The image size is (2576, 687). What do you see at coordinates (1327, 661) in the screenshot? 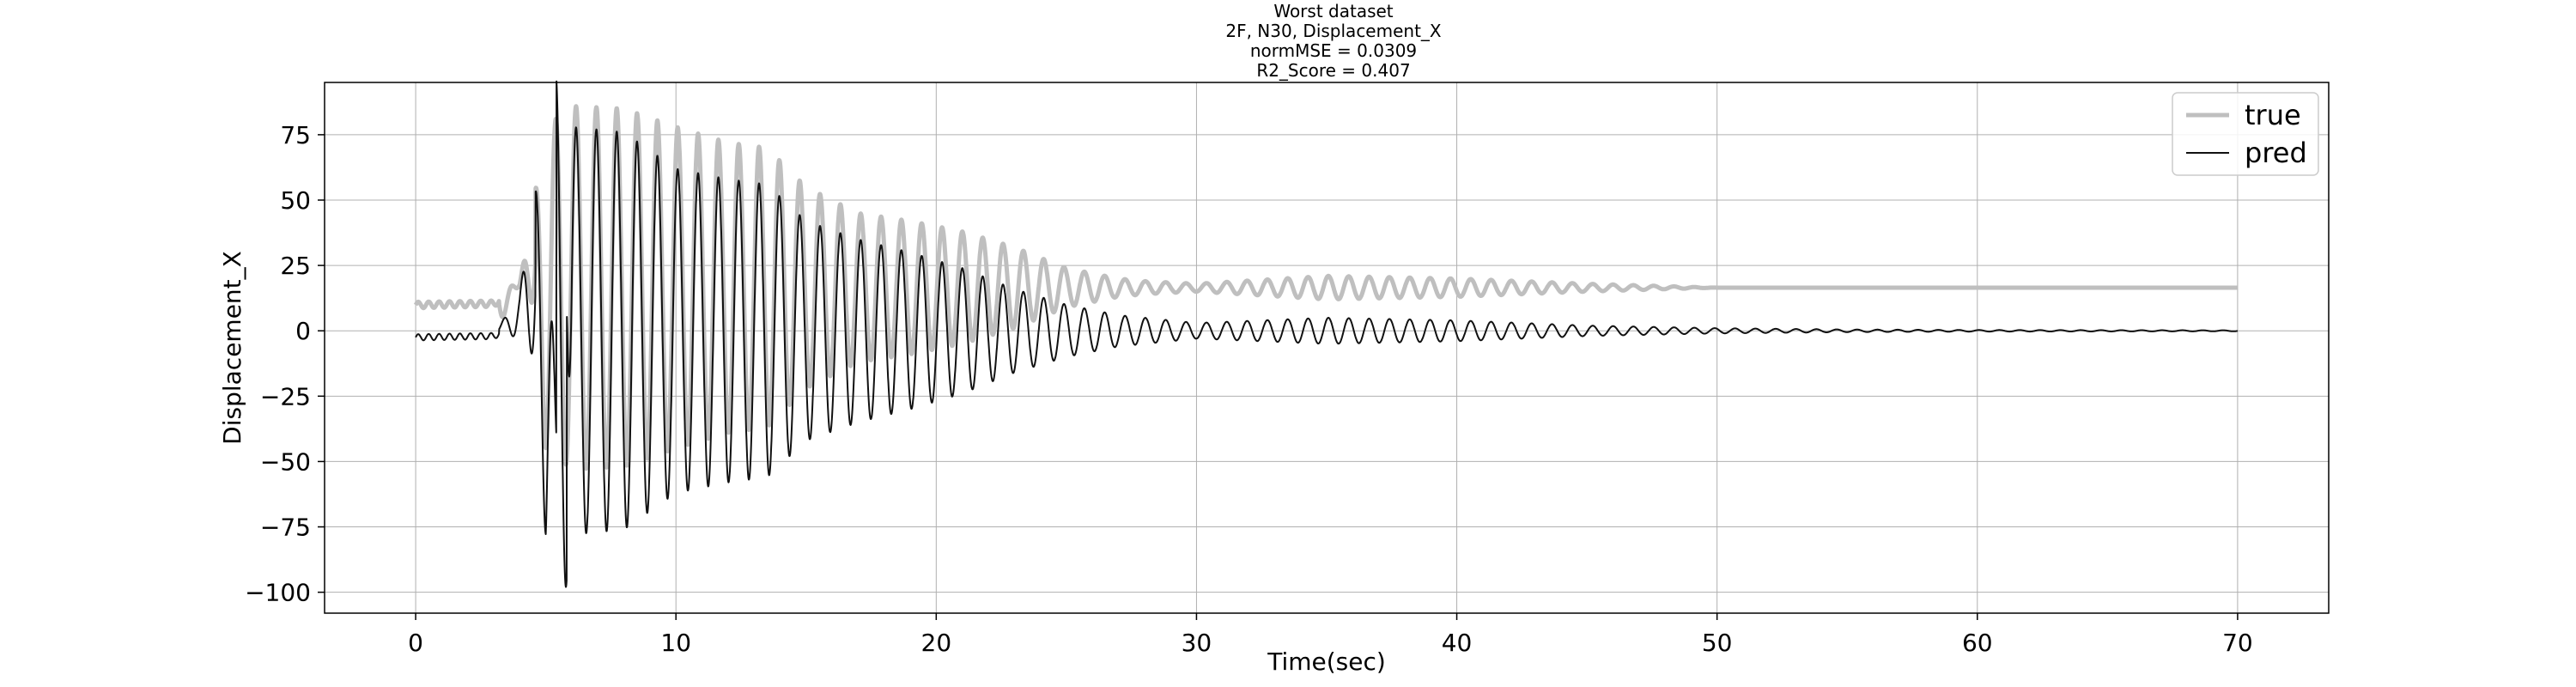
I see `x-axis-label: Time(sec)` at bounding box center [1327, 661].